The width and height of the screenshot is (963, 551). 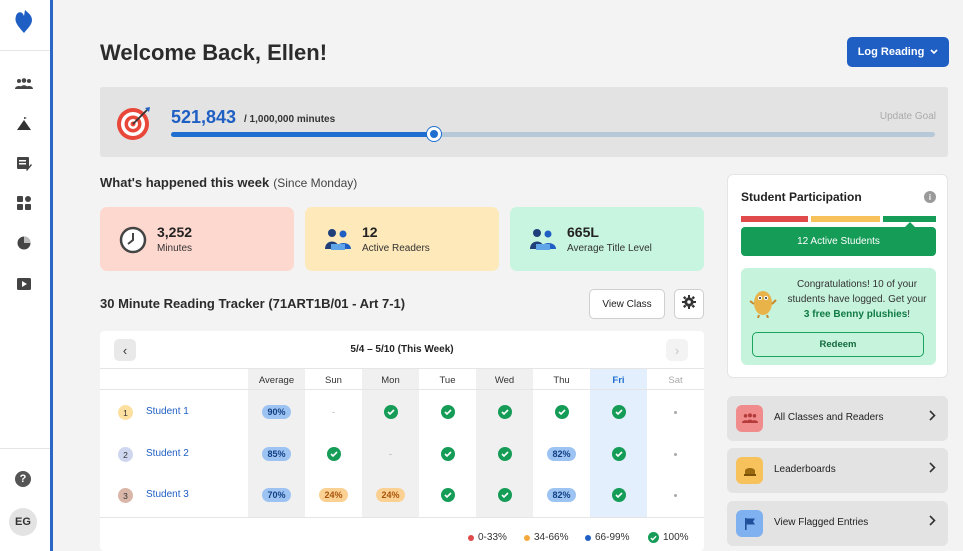 I want to click on previous-week-button: ‹, so click(x=125, y=350).